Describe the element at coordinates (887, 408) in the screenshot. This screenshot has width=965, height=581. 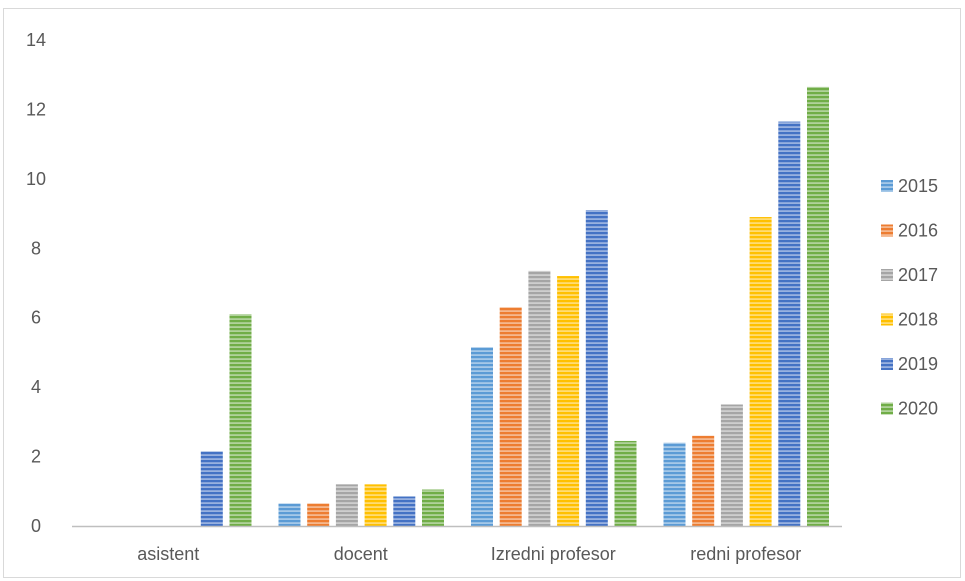
I see `legend-swatch-2020` at that location.